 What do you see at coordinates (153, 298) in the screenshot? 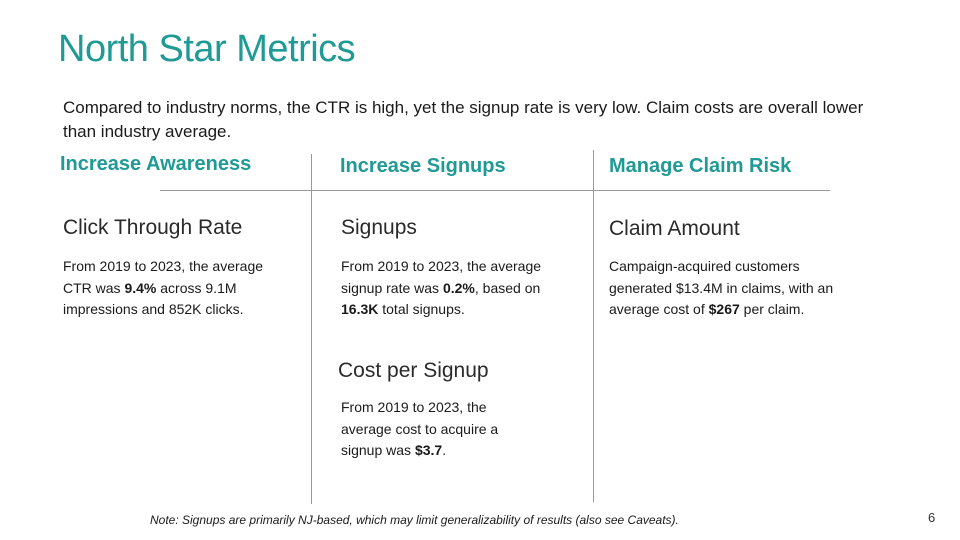
I see `desc-text: across 9.1M impressions and 852K clicks.` at bounding box center [153, 298].